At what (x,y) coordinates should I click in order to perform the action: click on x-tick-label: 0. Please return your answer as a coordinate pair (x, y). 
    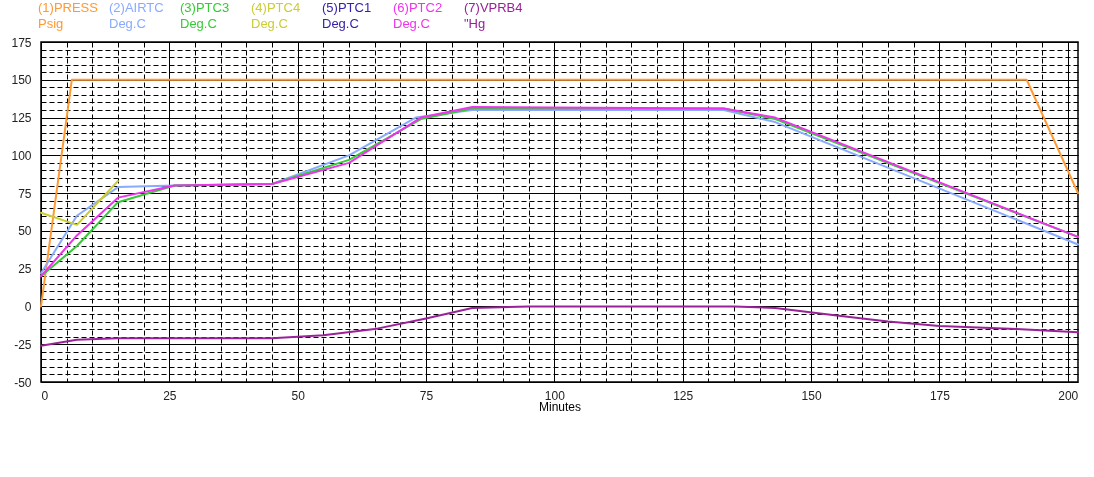
    Looking at the image, I should click on (45, 395).